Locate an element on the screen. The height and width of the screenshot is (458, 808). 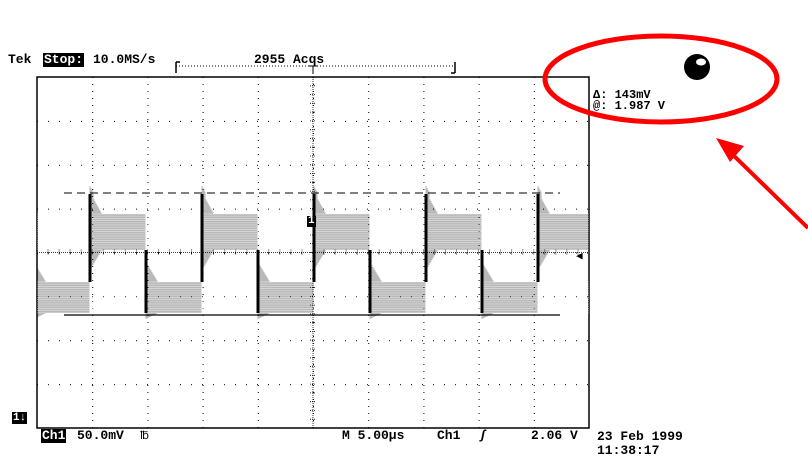
capture-time: 11:38:17 is located at coordinates (628, 450).